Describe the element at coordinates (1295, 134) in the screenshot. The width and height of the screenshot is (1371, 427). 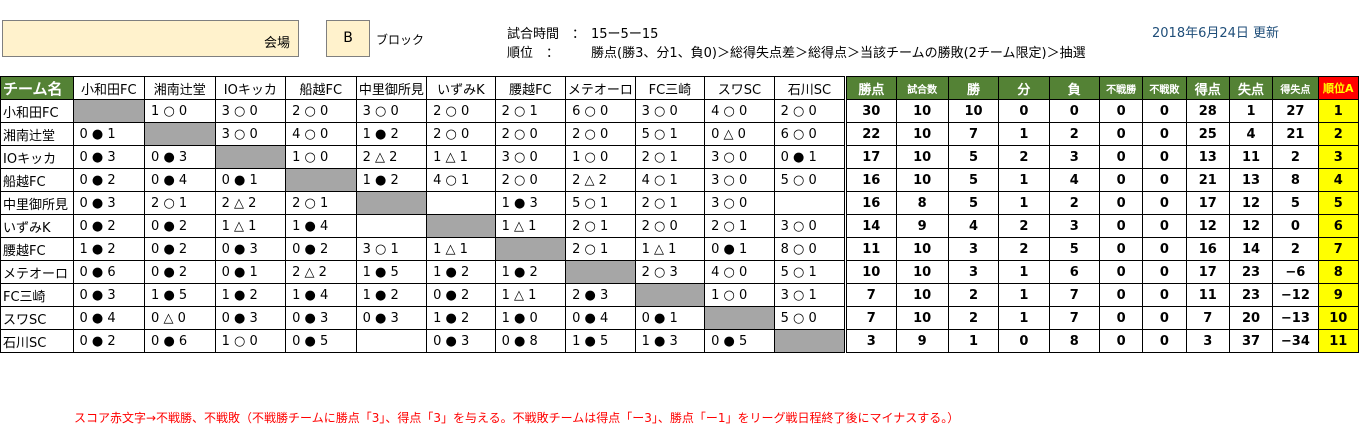
I see `stat-goal-diff: 21` at that location.